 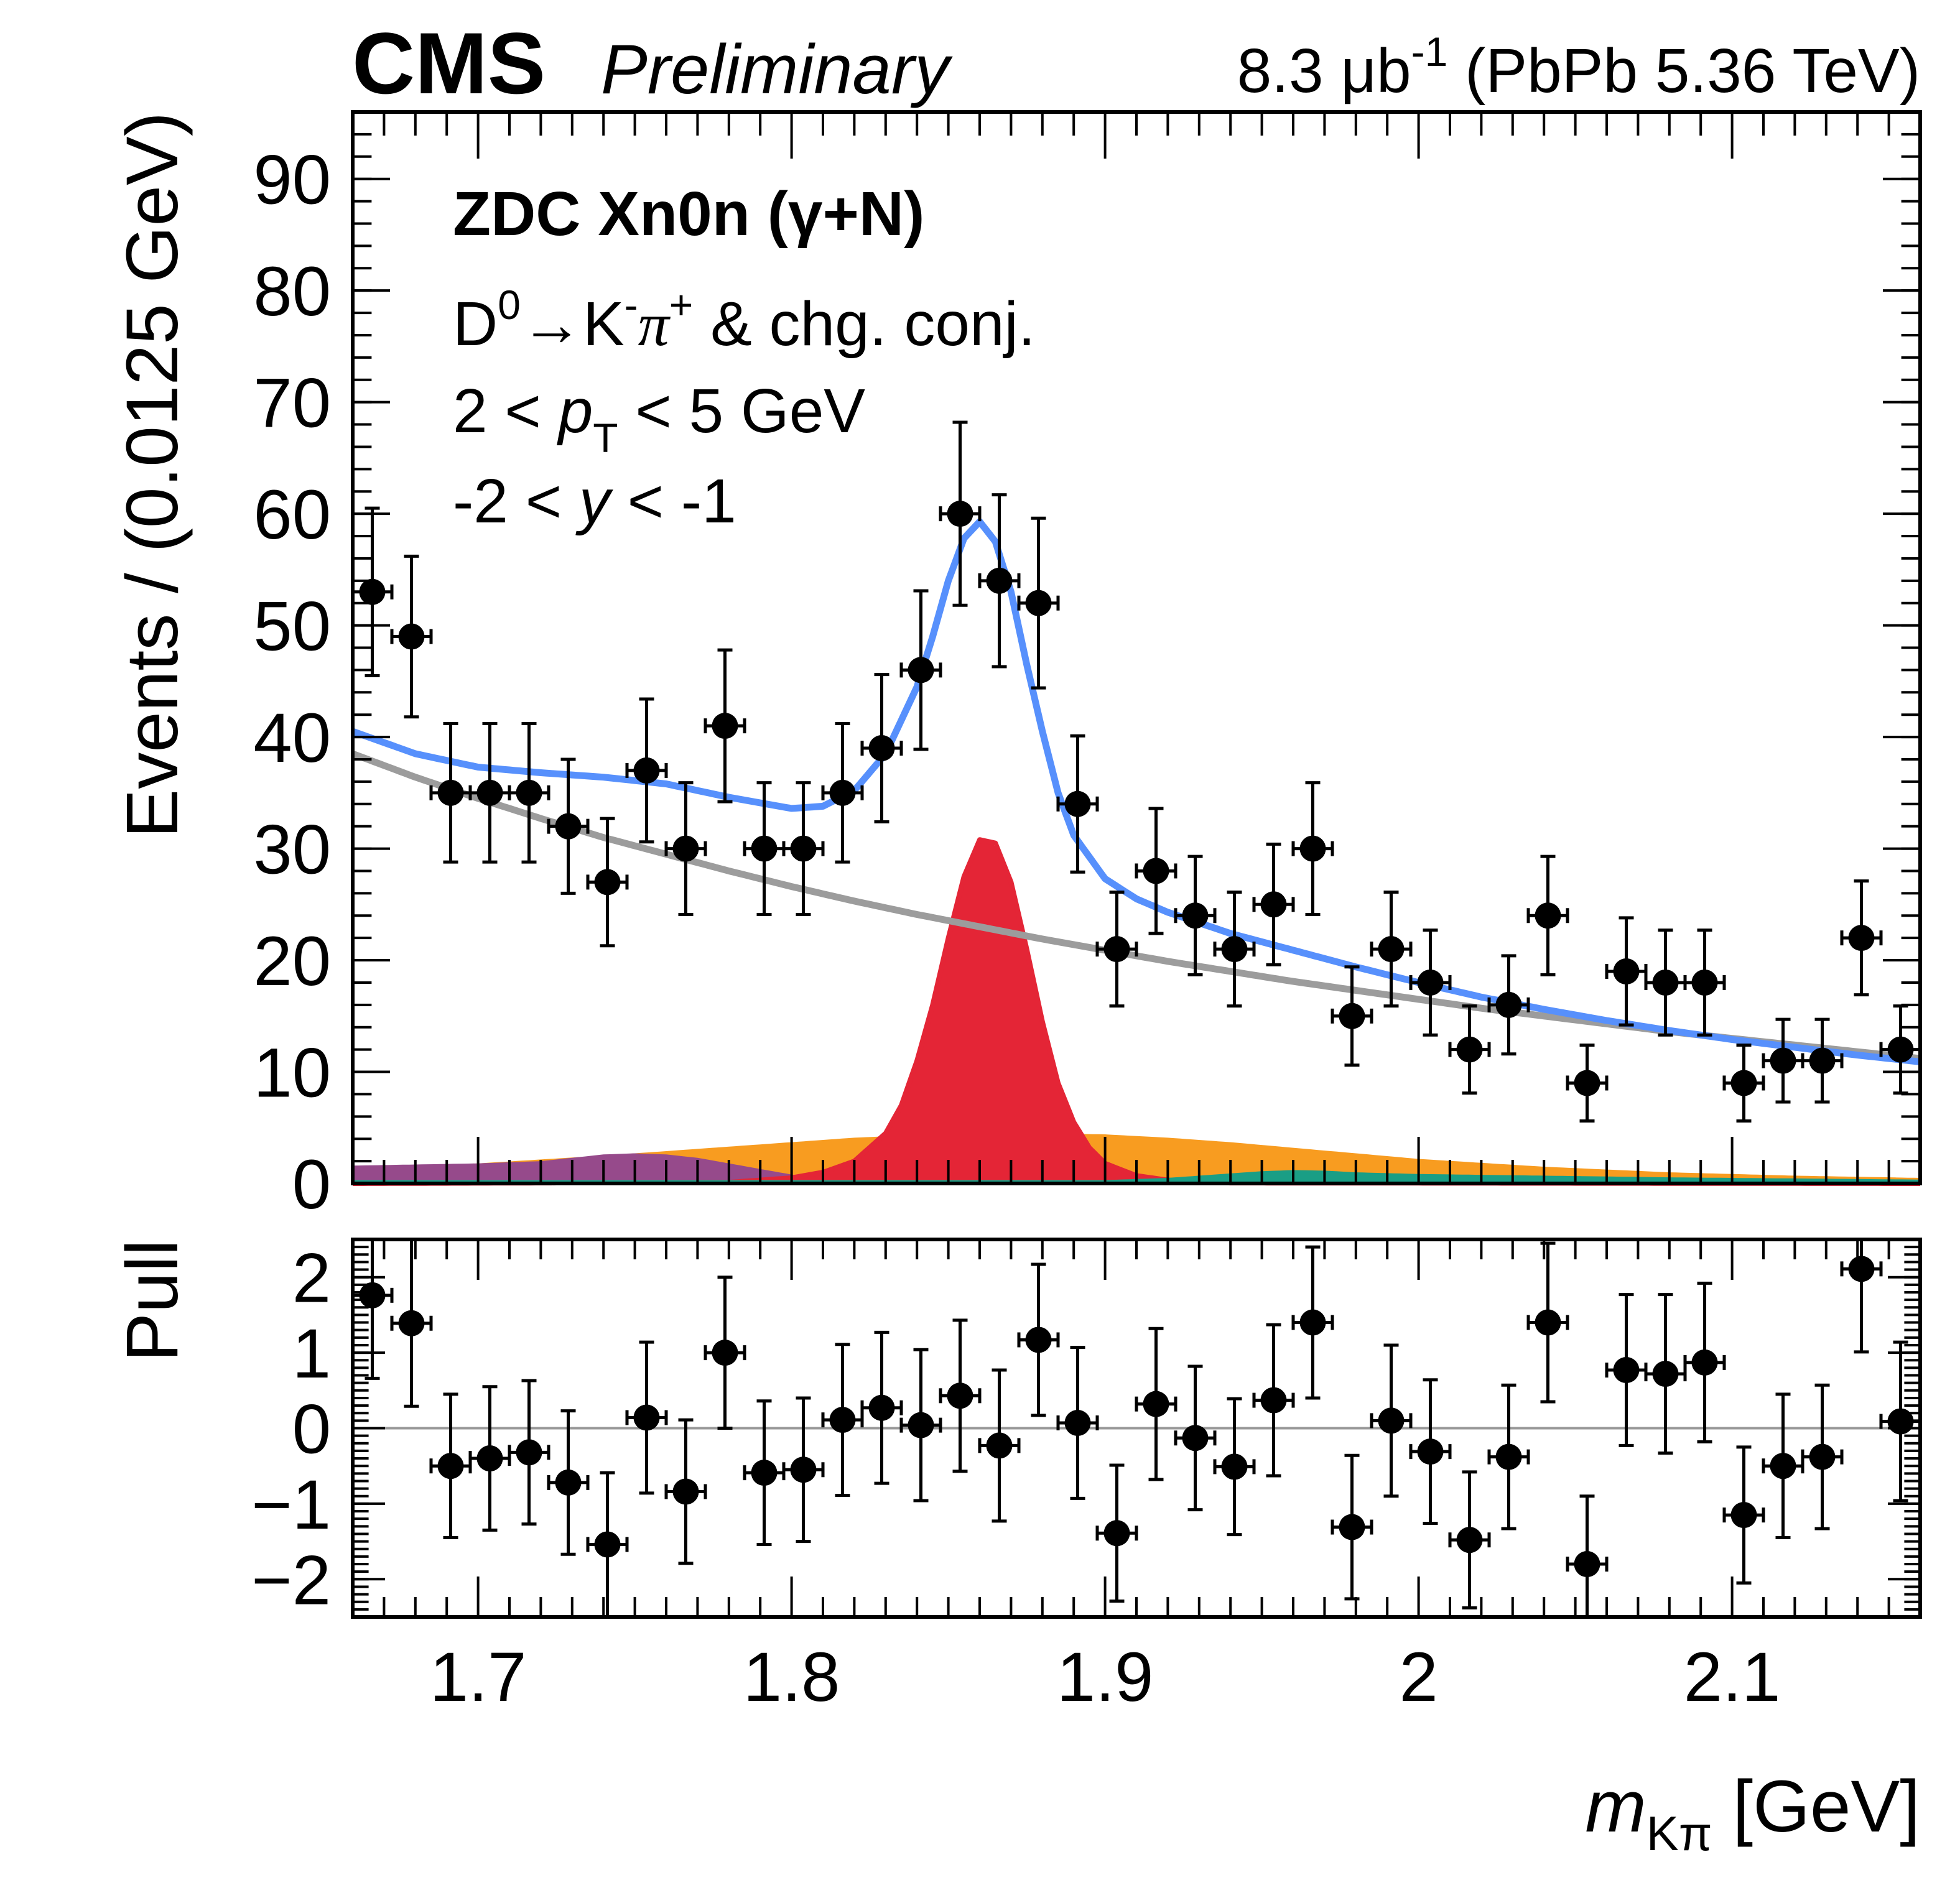 I want to click on main-component-fills, so click(x=1136, y=1012).